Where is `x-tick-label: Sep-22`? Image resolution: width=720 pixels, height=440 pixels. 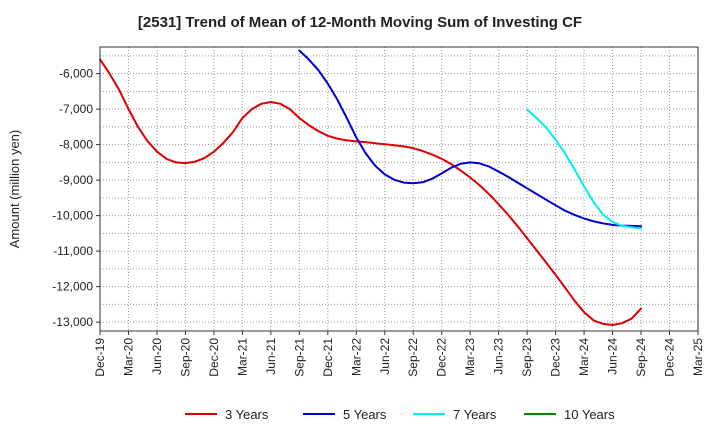 x-tick-label: Sep-22 is located at coordinates (413, 357).